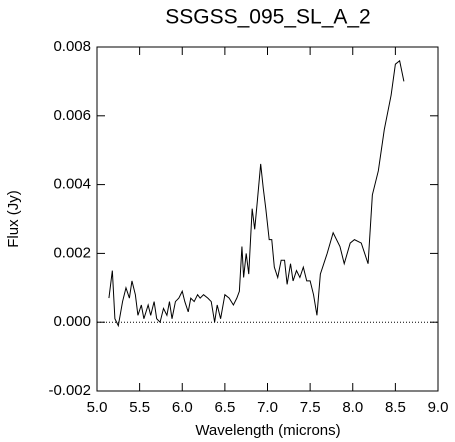  Describe the element at coordinates (72, 115) in the screenshot. I see `y-tick-label: 0.006` at that location.